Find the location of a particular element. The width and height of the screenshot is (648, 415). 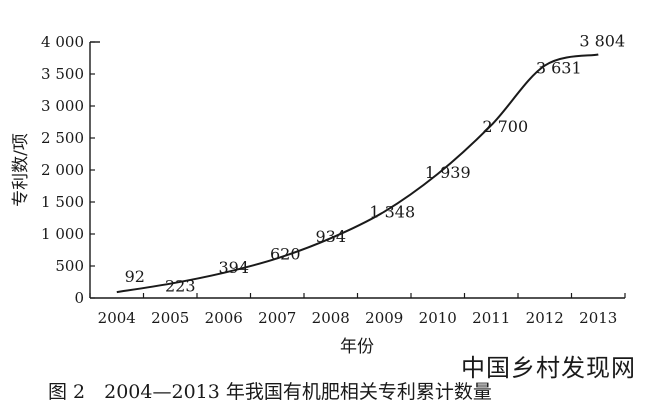

x-ticks: 2004 2005 2006 2007 2008 2009 2010 2011 2012 2013 is located at coordinates (357, 310).